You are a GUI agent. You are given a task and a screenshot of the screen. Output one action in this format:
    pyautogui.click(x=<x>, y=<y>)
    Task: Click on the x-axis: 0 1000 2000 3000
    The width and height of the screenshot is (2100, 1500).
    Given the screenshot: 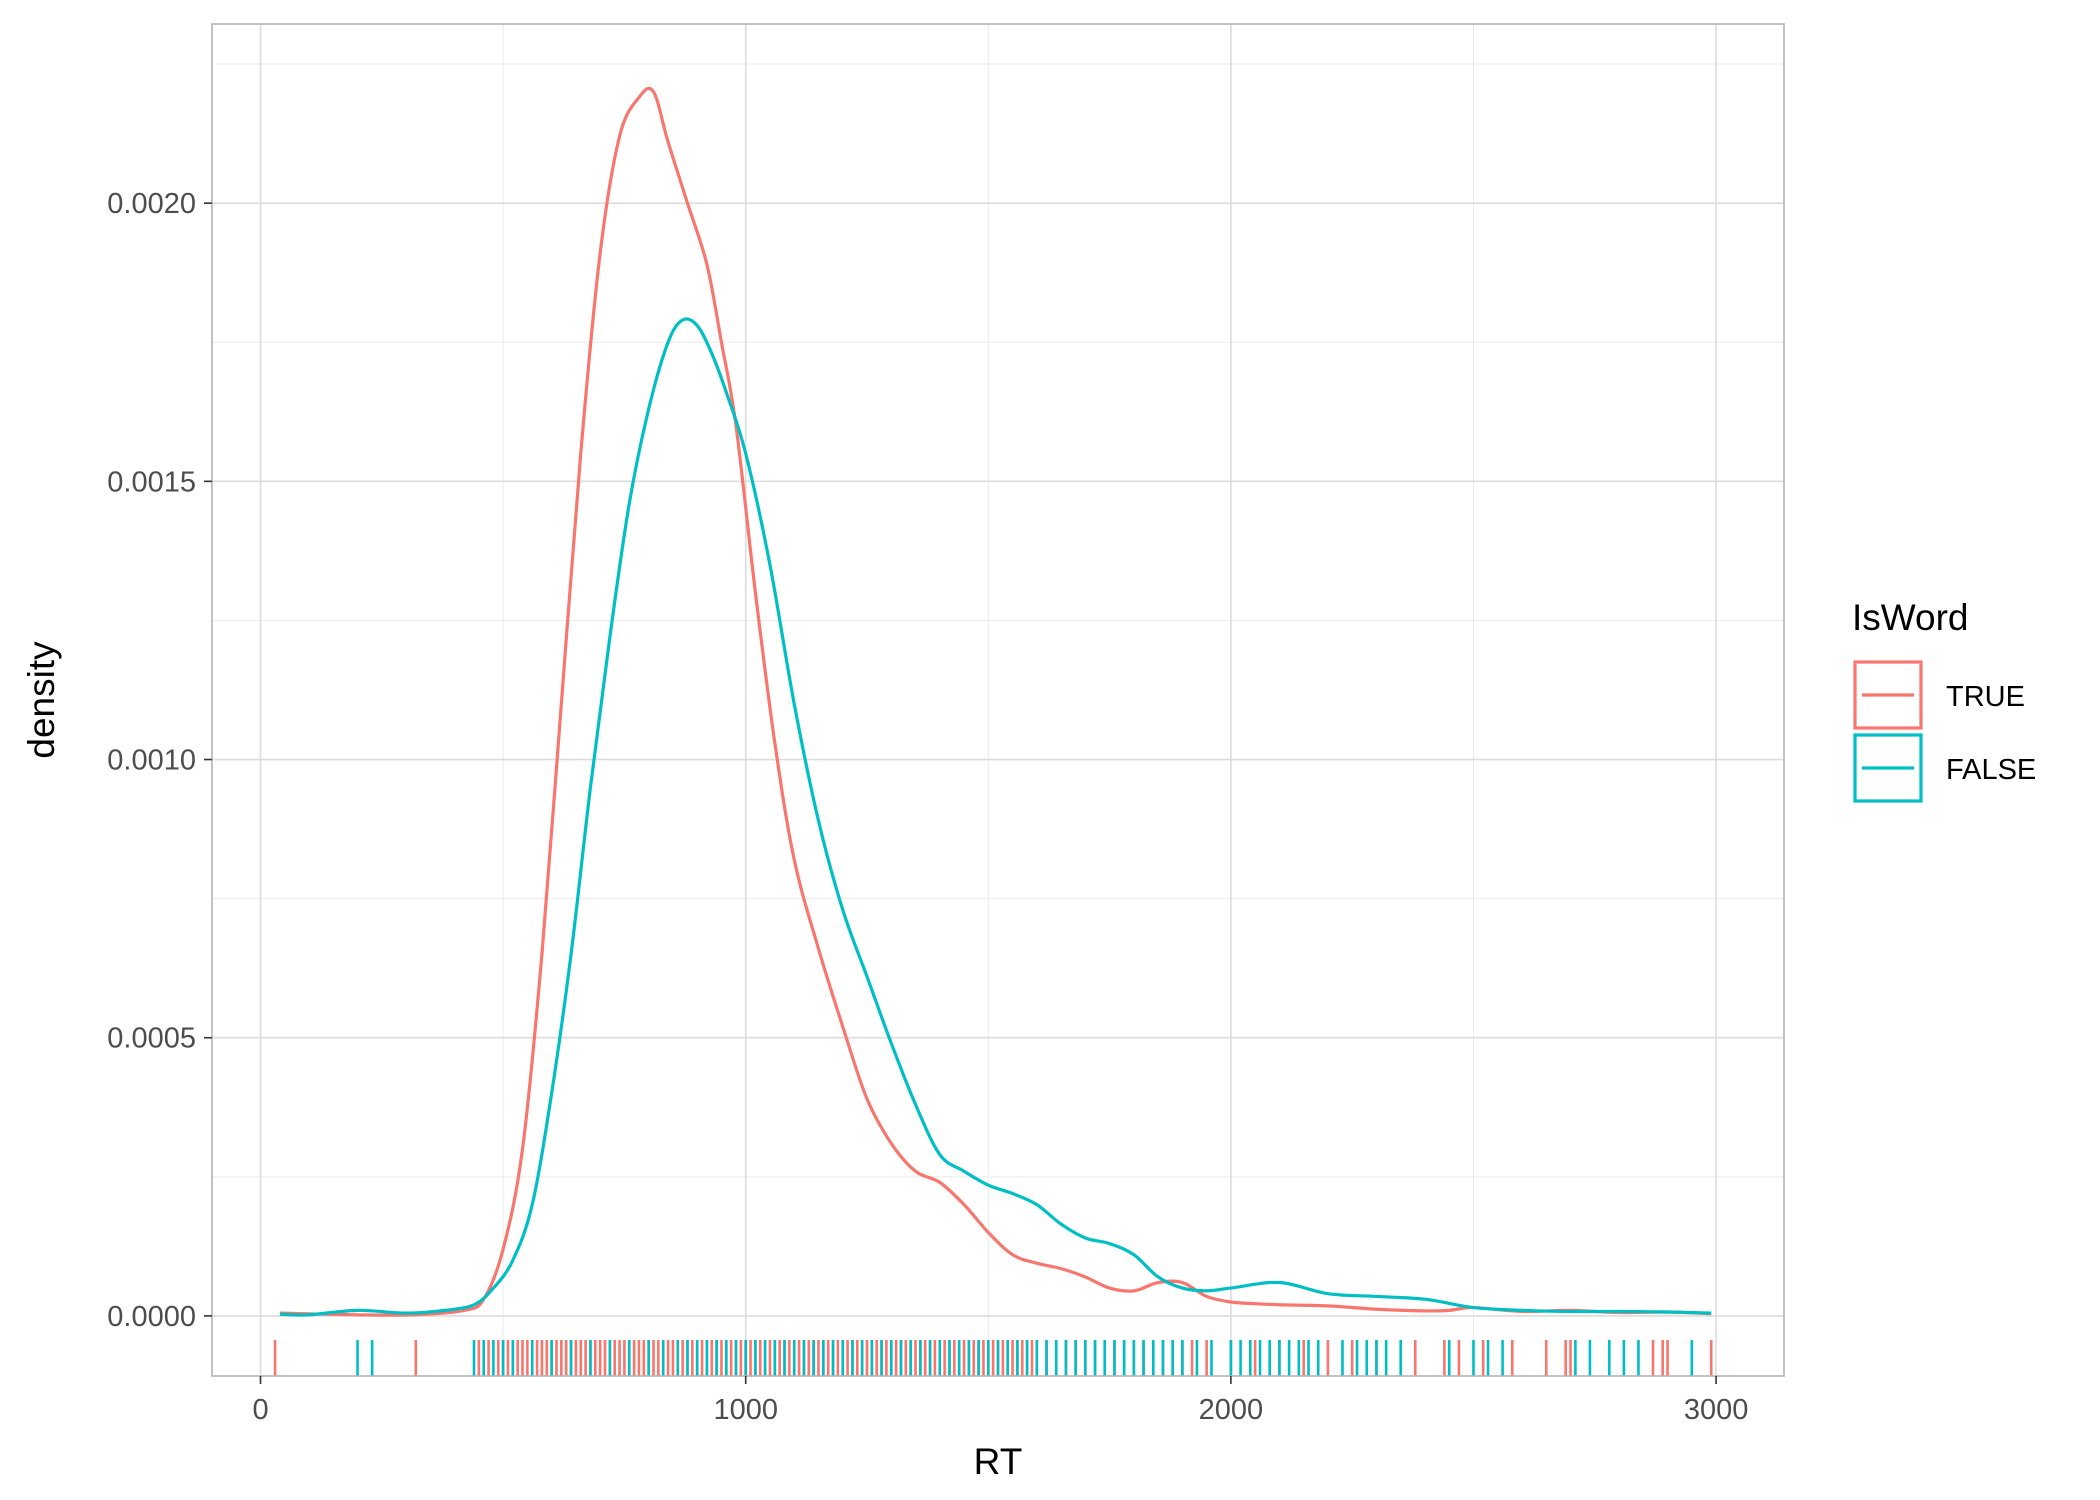 What is the action you would take?
    pyautogui.click(x=1000, y=1401)
    